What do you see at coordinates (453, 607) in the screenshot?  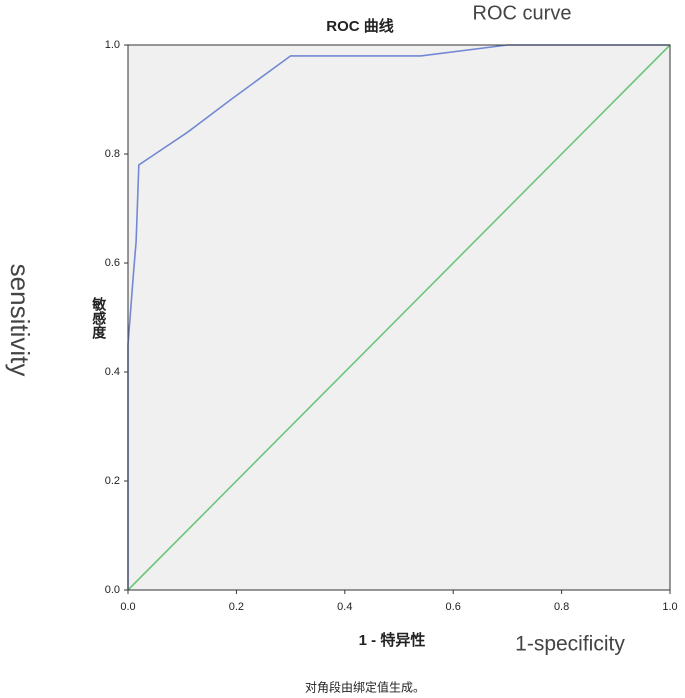 I see `x-tick-label: 0.6` at bounding box center [453, 607].